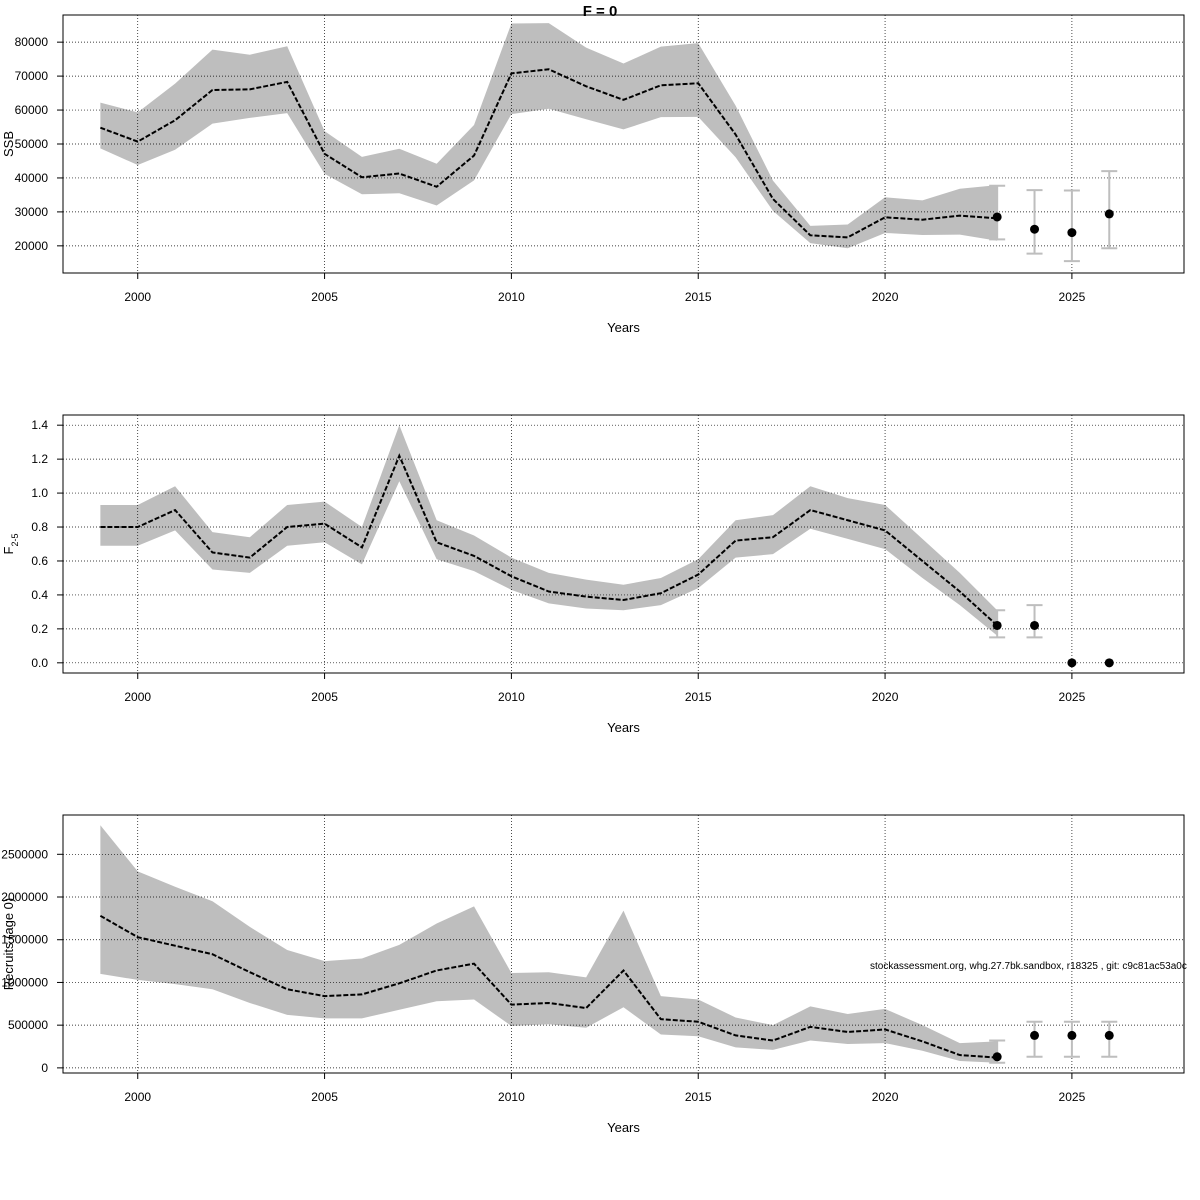 Image resolution: width=1200 pixels, height=1200 pixels. Describe the element at coordinates (32, 246) in the screenshot. I see `y-tick-label: 20000` at that location.